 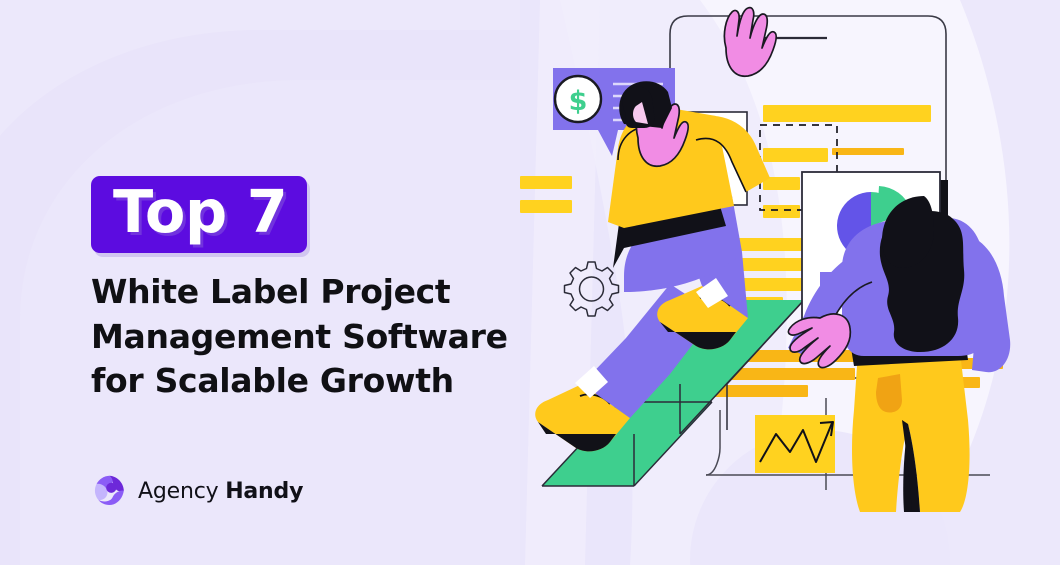 I want to click on brand-name-bold: Handy, so click(x=264, y=491).